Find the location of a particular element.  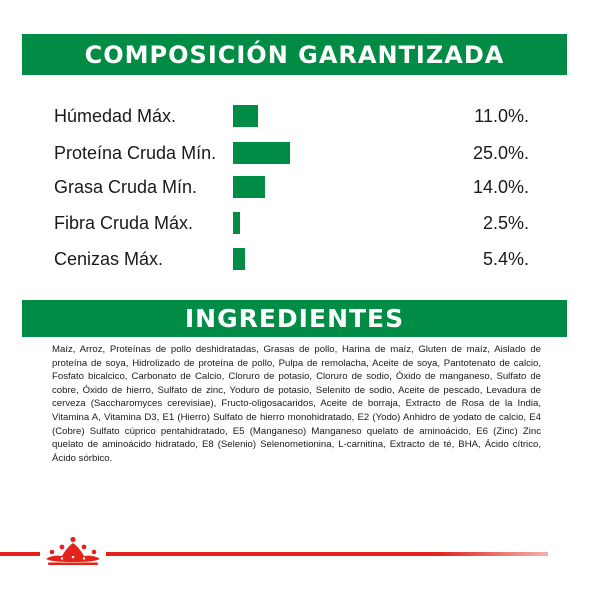

nutrient-label: Cenizas Máx. is located at coordinates (109, 259).